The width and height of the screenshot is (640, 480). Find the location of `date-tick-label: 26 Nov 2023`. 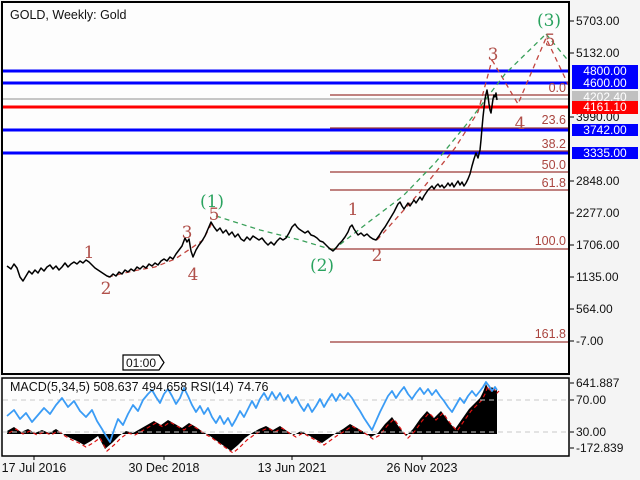

date-tick-label: 26 Nov 2023 is located at coordinates (422, 468).